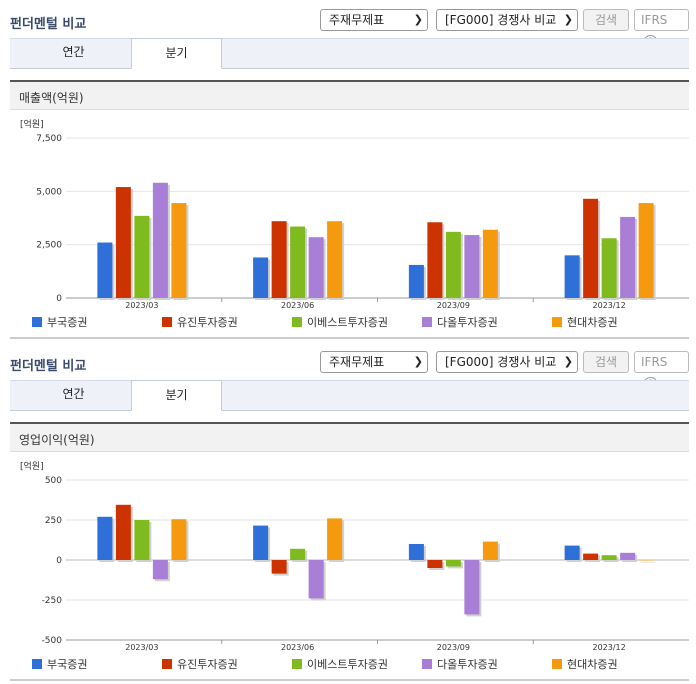  What do you see at coordinates (297, 647) in the screenshot?
I see `x-tick-label: 2023/06` at bounding box center [297, 647].